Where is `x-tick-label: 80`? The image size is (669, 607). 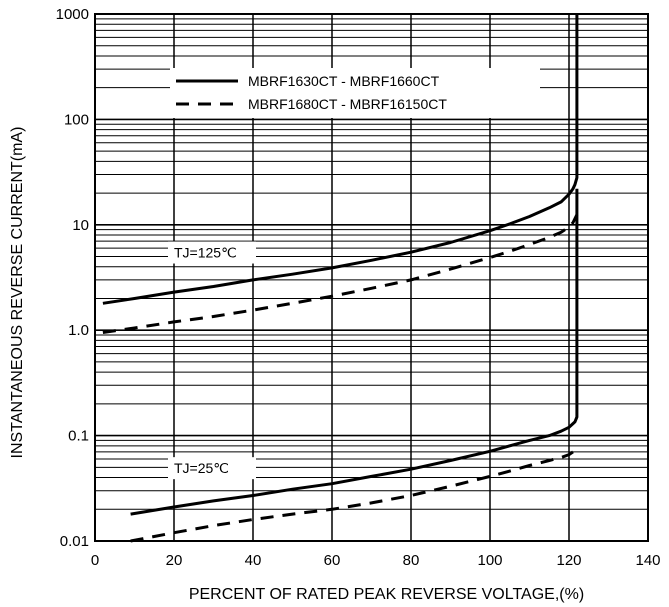
x-tick-label: 80 is located at coordinates (411, 560).